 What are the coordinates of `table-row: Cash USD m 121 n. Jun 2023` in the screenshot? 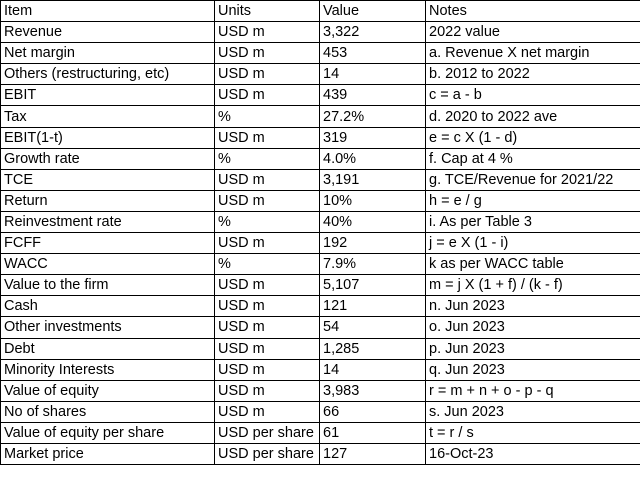 It's located at (320, 306).